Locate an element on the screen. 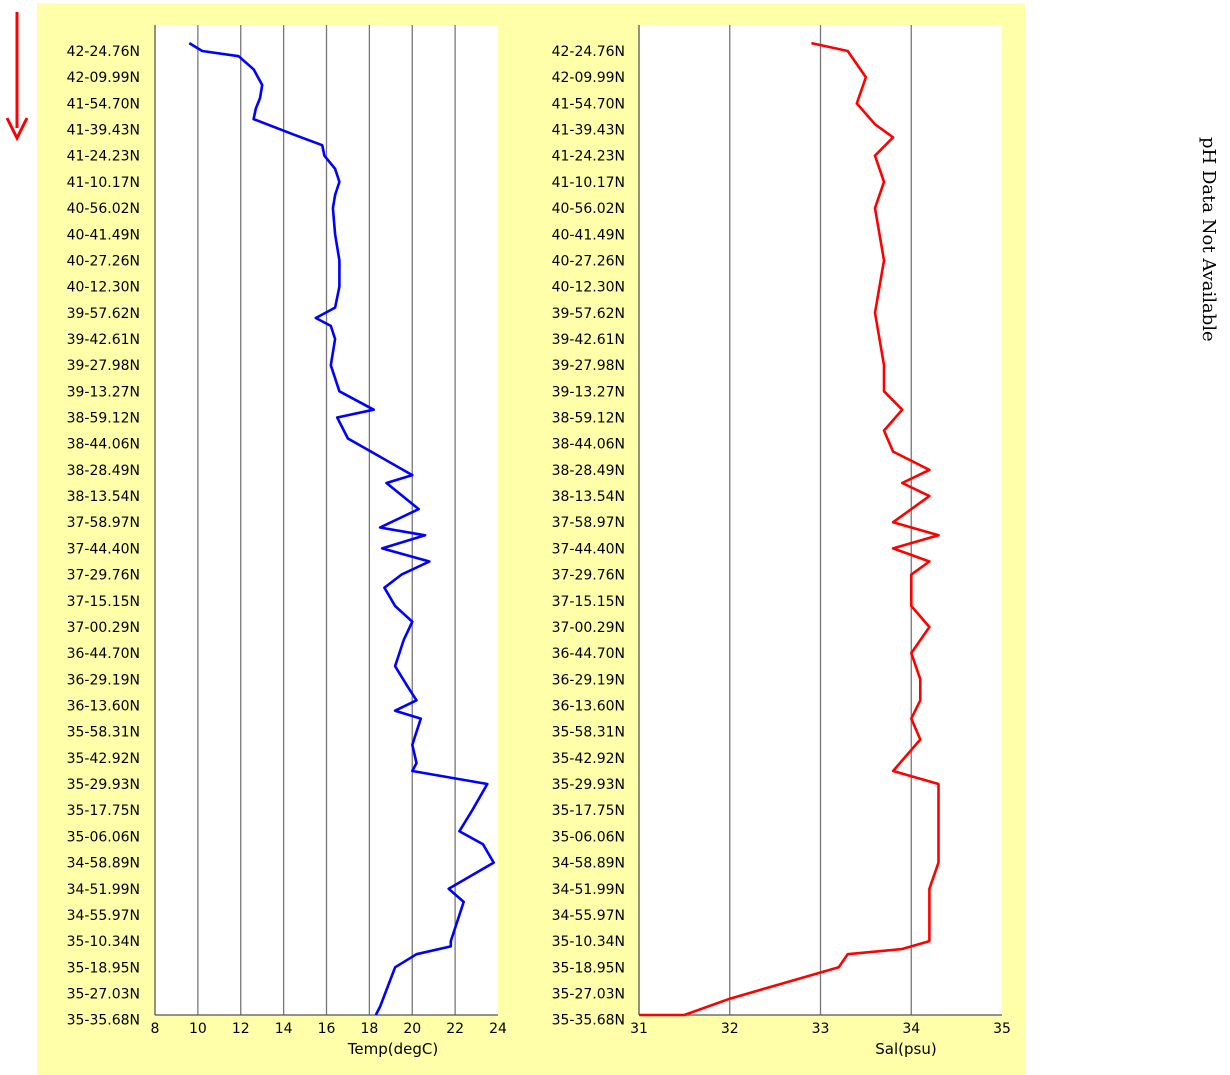 This screenshot has width=1230, height=1075. sal-y-tick-label: 39-13.27N is located at coordinates (588, 392).